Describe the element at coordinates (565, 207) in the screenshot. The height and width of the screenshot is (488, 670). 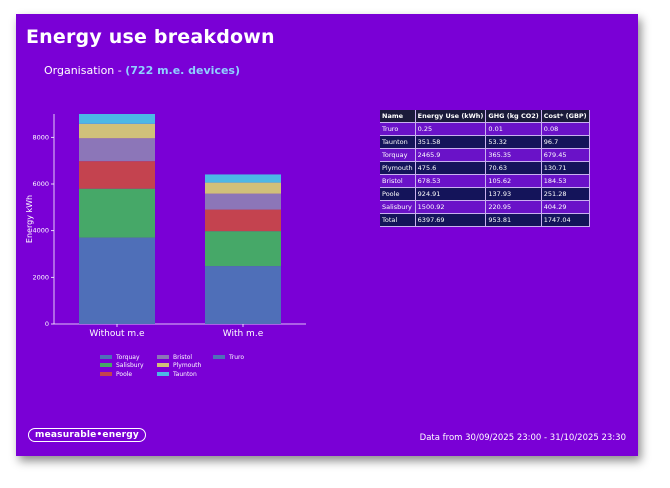
I see `table-cell: 404.29` at that location.